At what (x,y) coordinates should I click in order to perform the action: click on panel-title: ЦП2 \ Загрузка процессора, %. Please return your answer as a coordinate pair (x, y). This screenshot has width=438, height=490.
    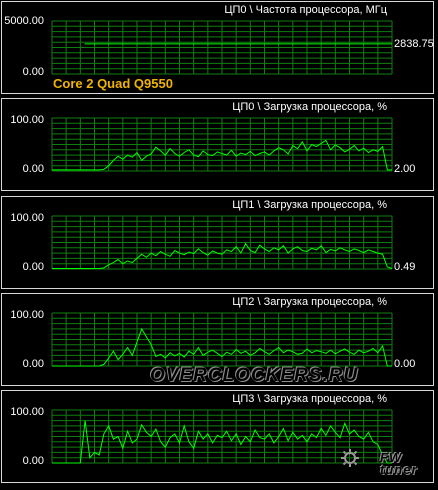
    Looking at the image, I should click on (309, 302).